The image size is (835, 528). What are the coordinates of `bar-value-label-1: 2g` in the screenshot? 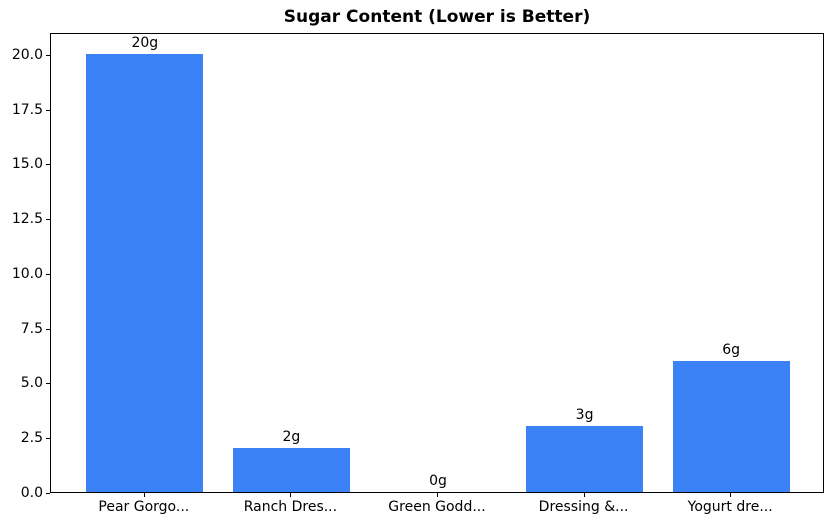 It's located at (291, 437).